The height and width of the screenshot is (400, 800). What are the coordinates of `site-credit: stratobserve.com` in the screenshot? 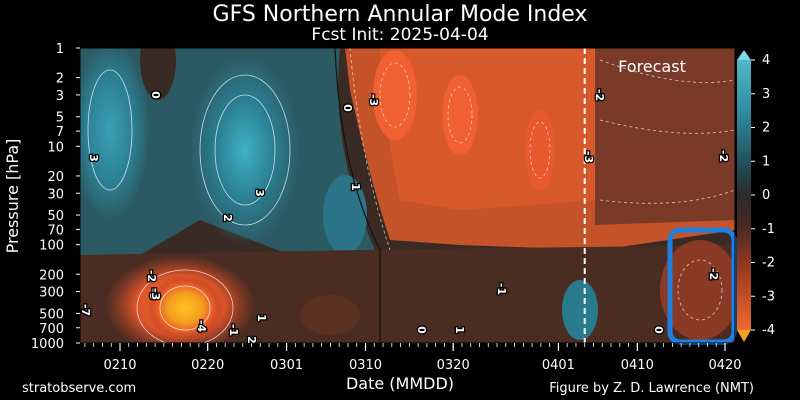 It's located at (79, 388).